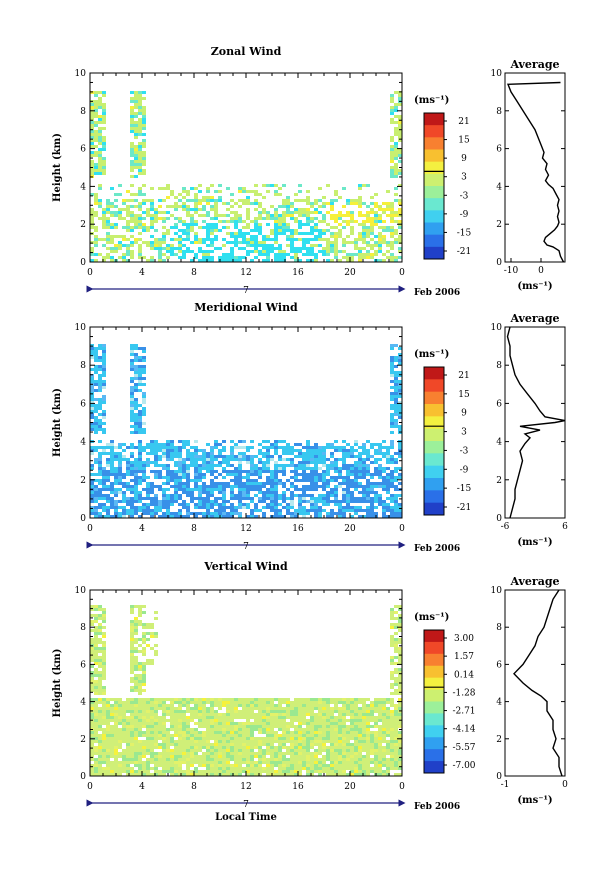 The height and width of the screenshot is (873, 616). Describe the element at coordinates (57, 683) in the screenshot. I see `y-axis-label: Height (km)` at that location.